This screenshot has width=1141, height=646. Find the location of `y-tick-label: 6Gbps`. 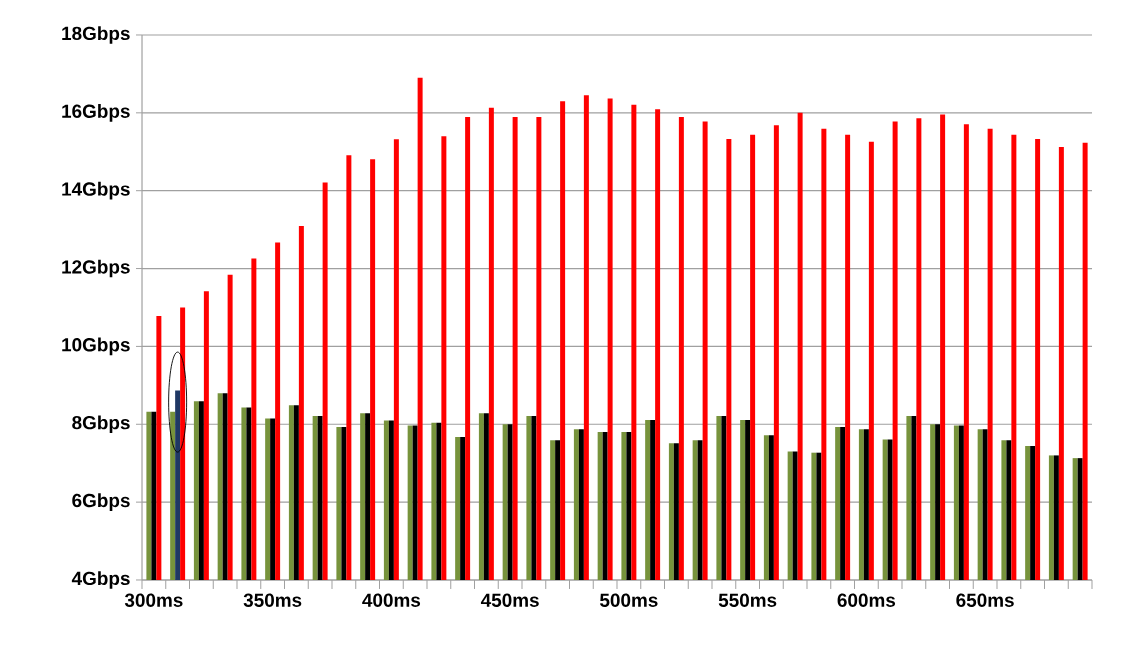

y-tick-label: 6Gbps is located at coordinates (101, 502).